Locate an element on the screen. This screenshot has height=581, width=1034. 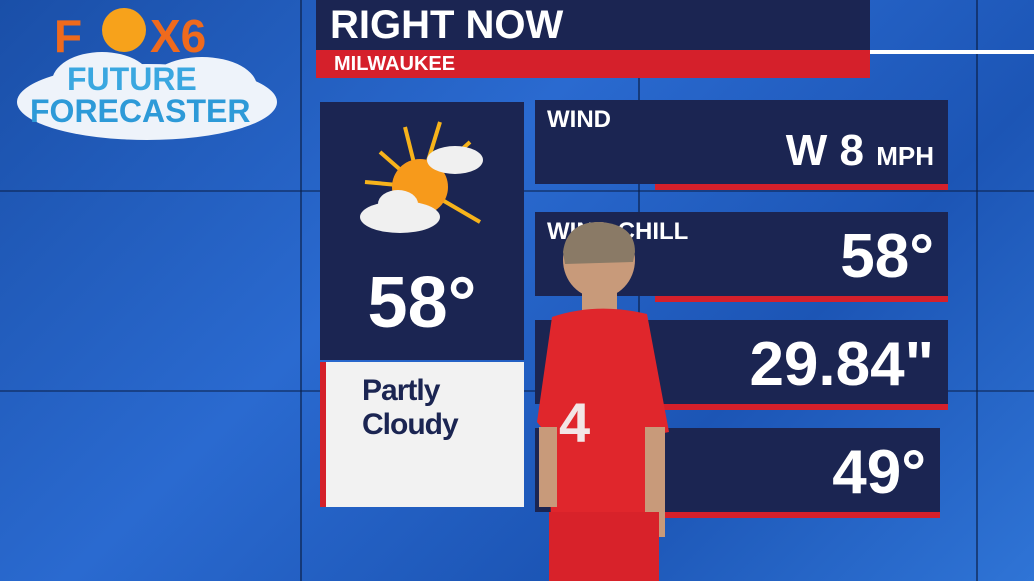
svg-text: 4 is located at coordinates (574, 422).